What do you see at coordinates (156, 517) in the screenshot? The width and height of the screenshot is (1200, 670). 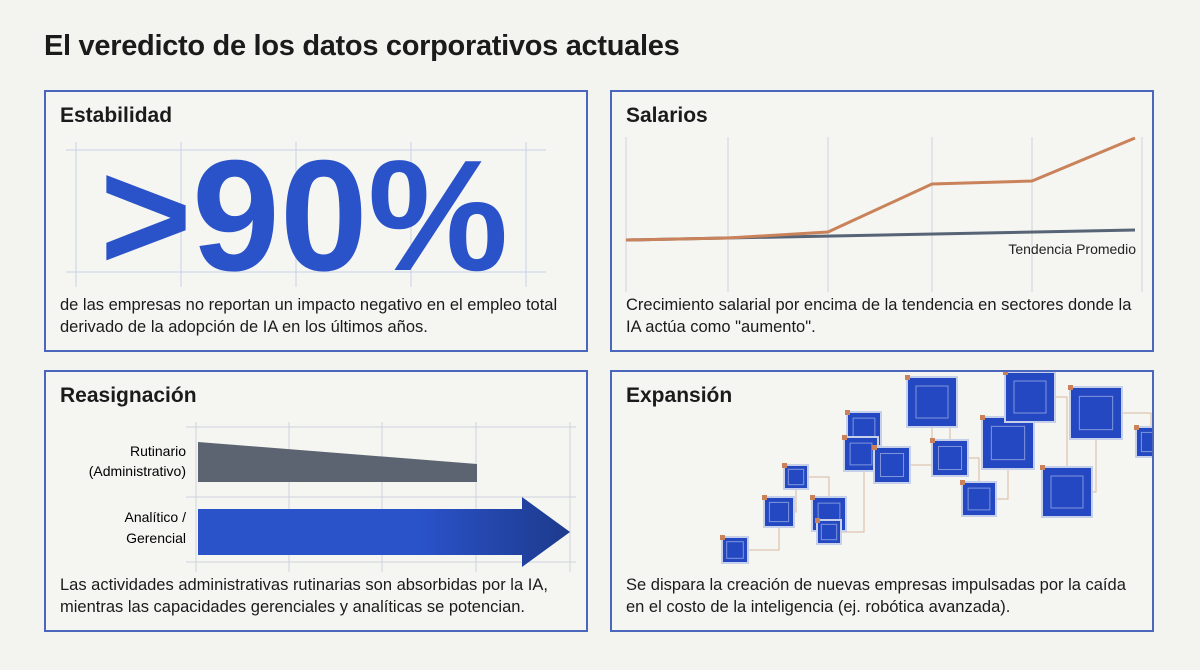 I see `bar-label: Analítico /` at bounding box center [156, 517].